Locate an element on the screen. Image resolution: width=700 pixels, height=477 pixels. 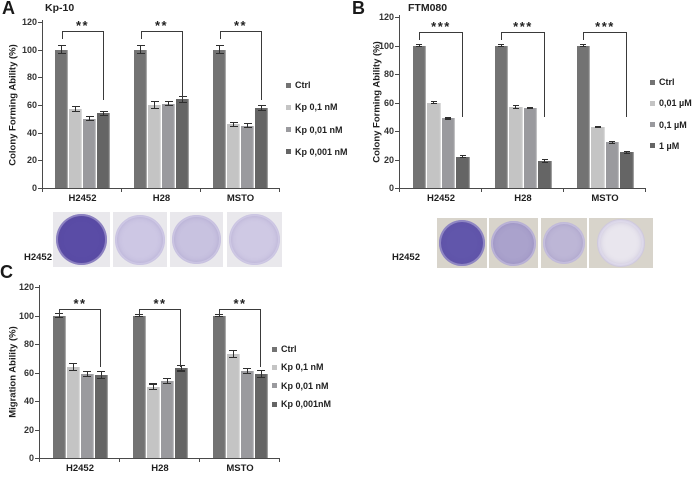
bar-H2452-0,01 µM is located at coordinates (434, 145).